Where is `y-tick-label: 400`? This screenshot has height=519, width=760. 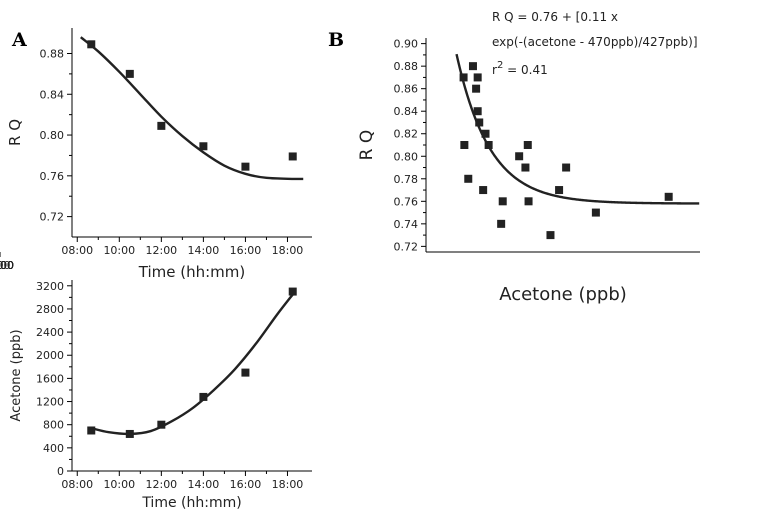 y-tick-label: 400 is located at coordinates (53, 448).